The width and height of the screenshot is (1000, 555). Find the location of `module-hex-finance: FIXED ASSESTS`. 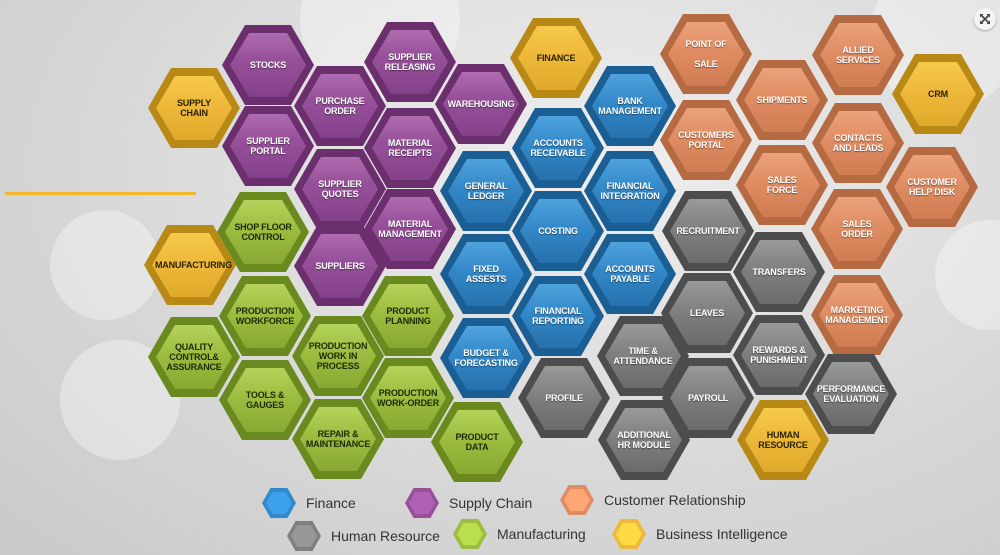

module-hex-finance: FIXED ASSESTS is located at coordinates (486, 274).